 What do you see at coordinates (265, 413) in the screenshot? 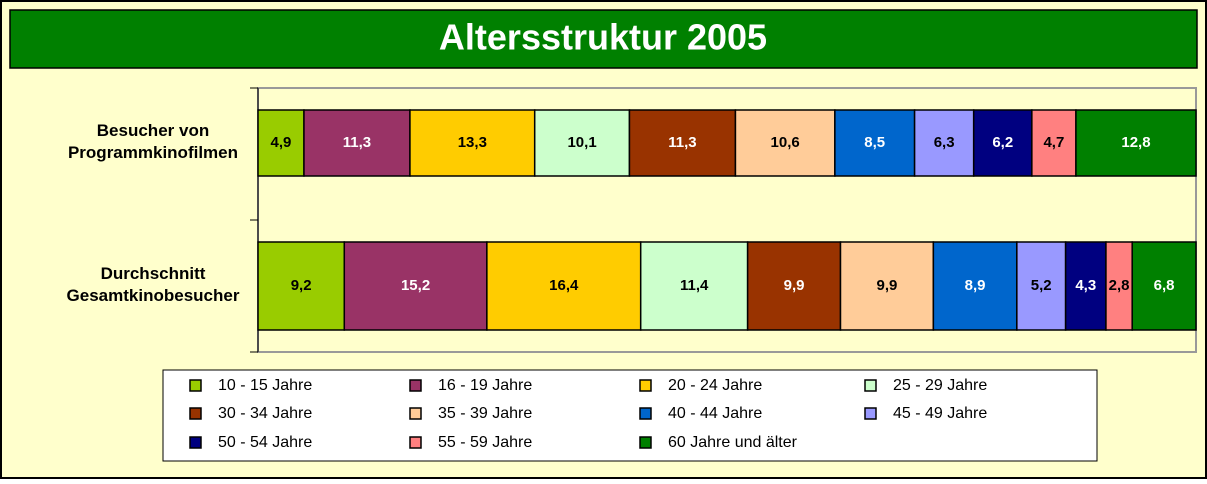
I see `legend-label: 30 - 34 Jahre` at bounding box center [265, 413].